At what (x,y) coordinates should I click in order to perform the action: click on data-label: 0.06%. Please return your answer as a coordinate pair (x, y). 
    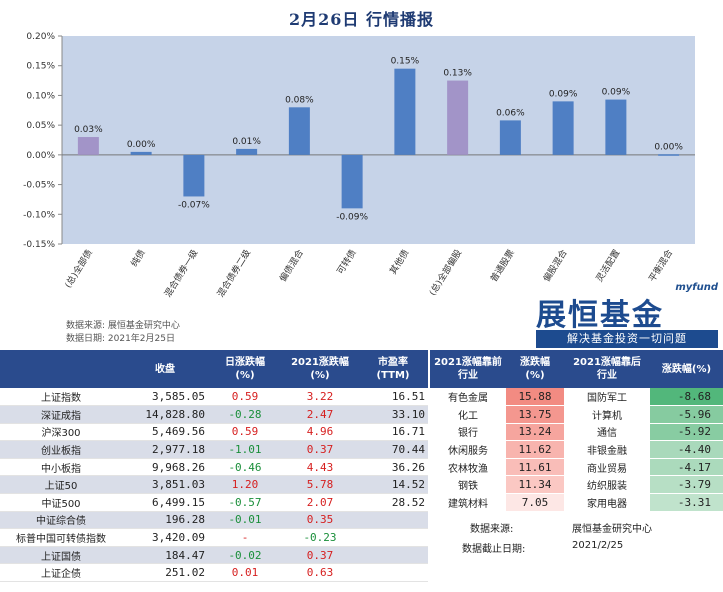
    Looking at the image, I should click on (510, 113).